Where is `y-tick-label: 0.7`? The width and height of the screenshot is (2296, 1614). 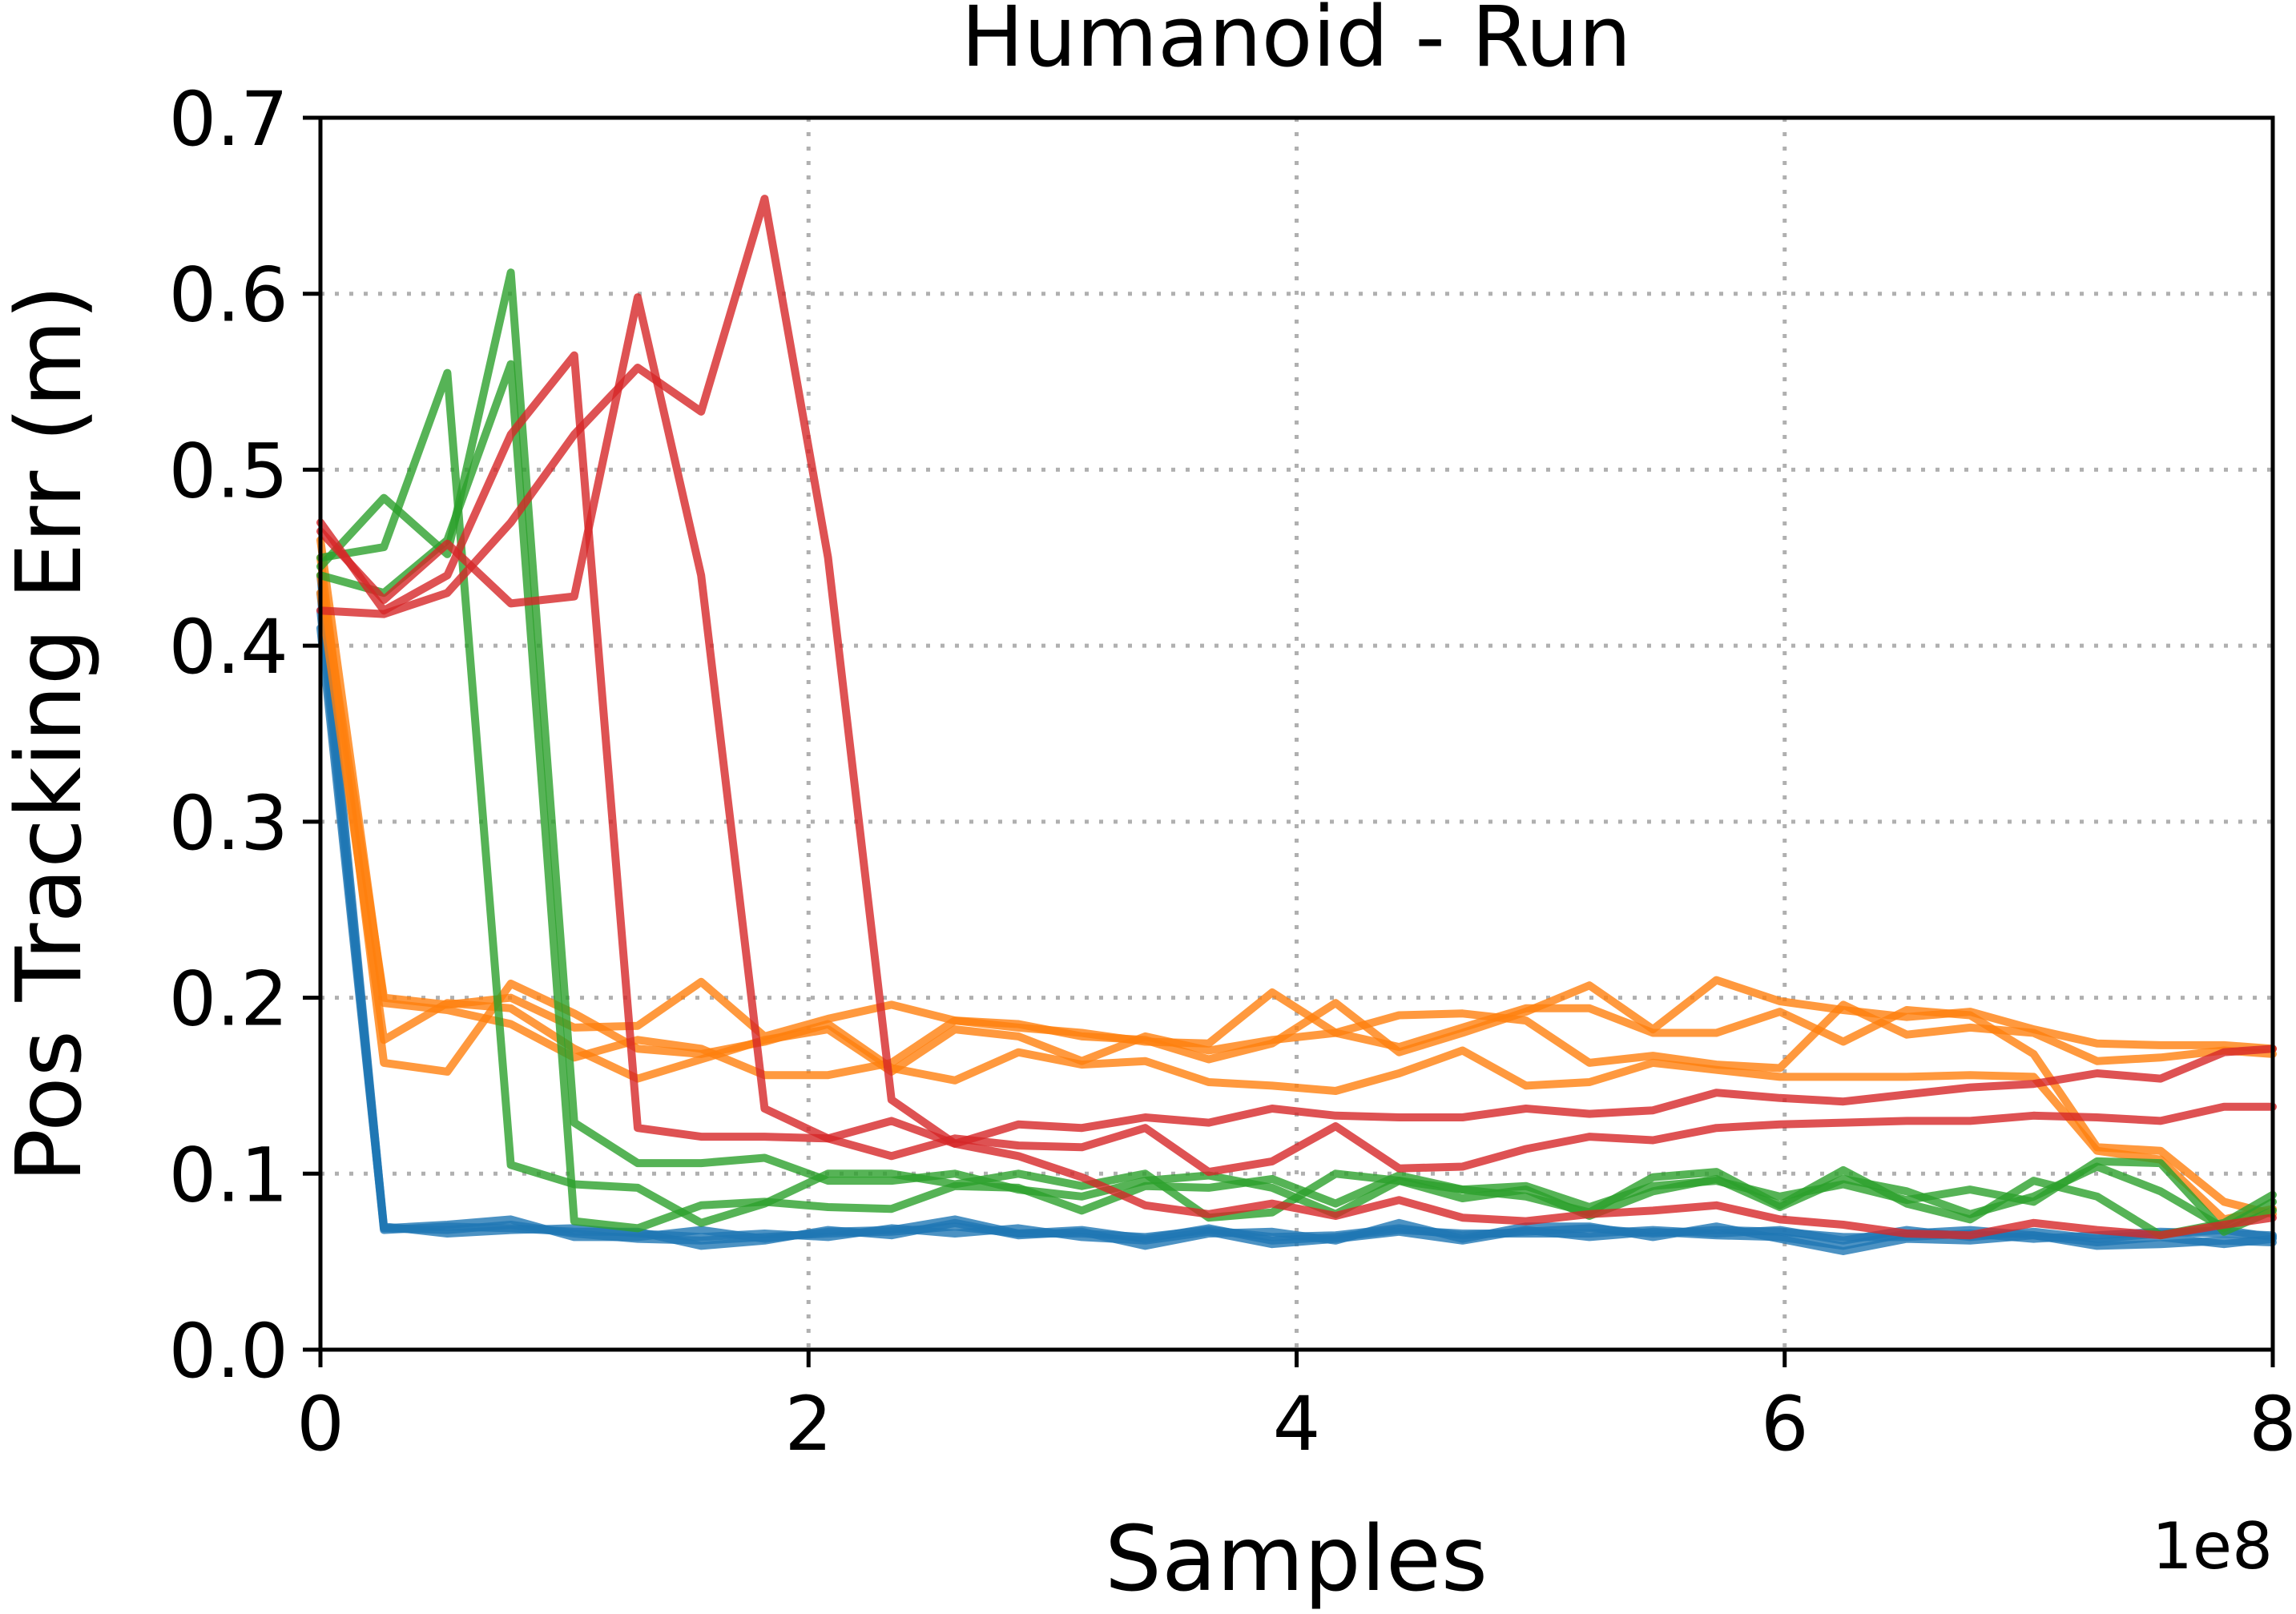 y-tick-label: 0.7 is located at coordinates (229, 119).